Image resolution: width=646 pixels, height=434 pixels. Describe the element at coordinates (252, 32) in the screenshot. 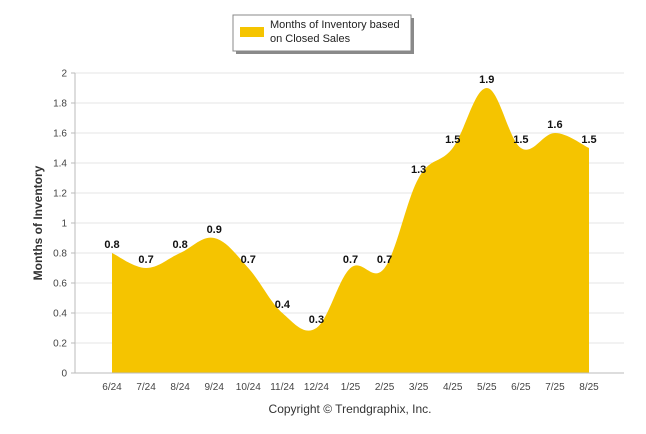

I see `legend-swatch` at that location.